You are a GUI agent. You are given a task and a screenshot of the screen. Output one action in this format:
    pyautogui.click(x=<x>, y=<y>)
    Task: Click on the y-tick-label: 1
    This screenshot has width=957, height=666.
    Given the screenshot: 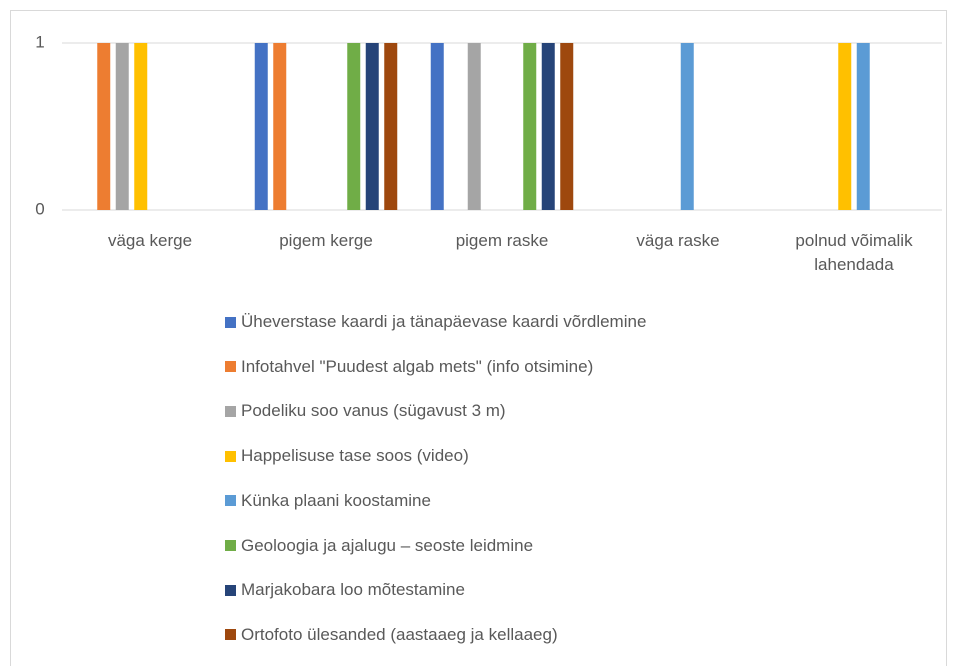 What is the action you would take?
    pyautogui.click(x=39, y=41)
    